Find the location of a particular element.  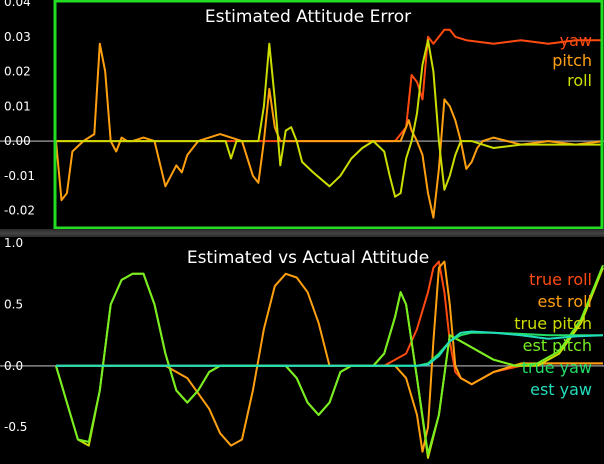

error-legend-roll: roll is located at coordinates (579, 80).